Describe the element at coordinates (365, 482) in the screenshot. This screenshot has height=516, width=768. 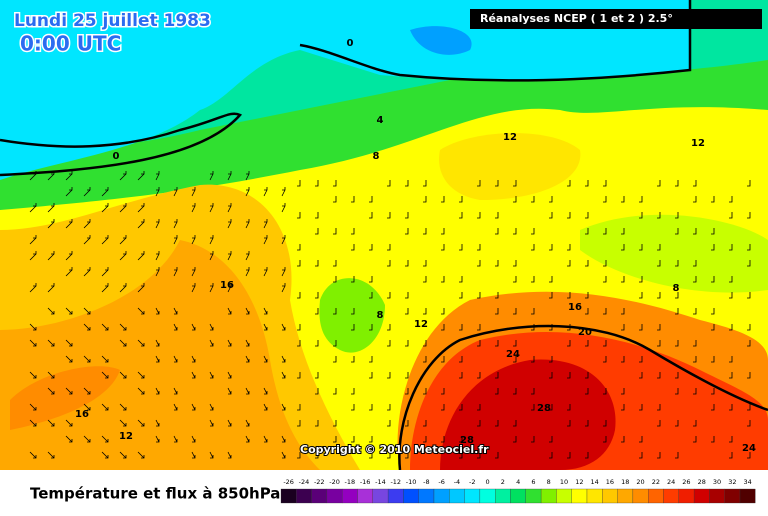
I see `legend-label: -16` at that location.